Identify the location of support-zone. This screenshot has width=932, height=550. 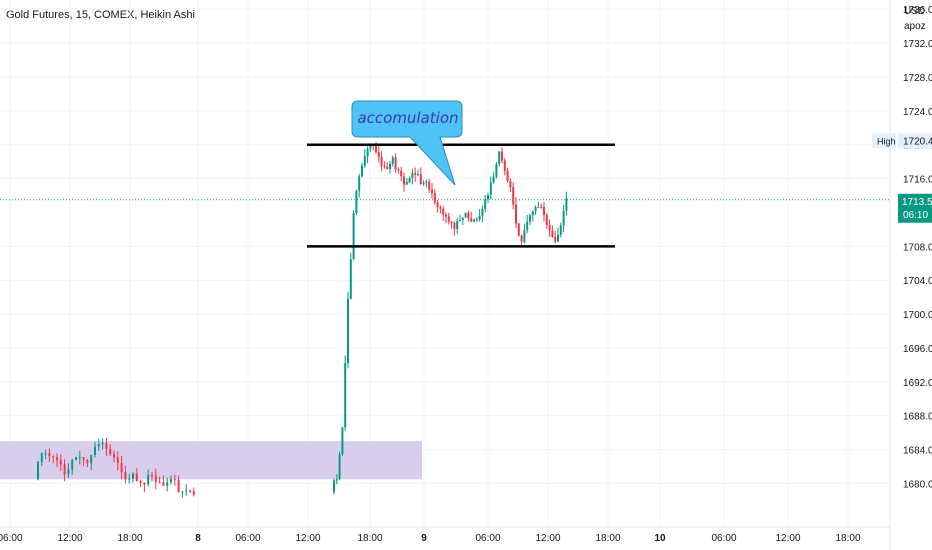
(211, 460).